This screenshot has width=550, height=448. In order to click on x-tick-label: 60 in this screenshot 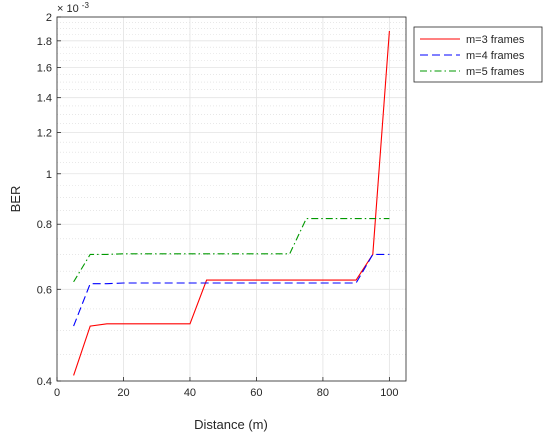, I will do `click(256, 393)`.